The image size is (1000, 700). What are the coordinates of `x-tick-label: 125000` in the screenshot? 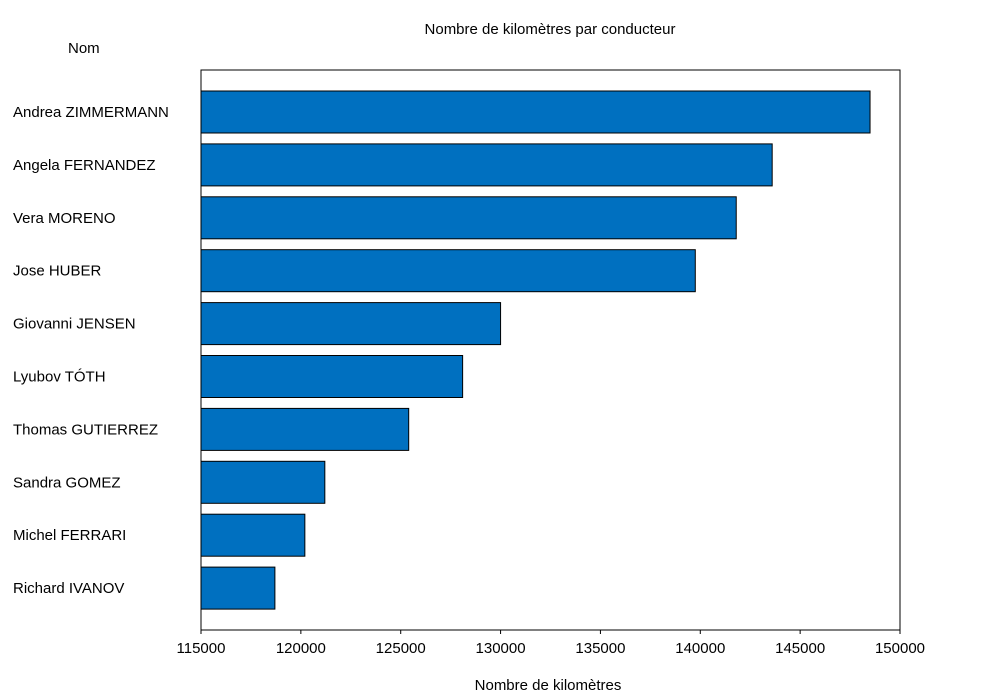 It's located at (401, 648).